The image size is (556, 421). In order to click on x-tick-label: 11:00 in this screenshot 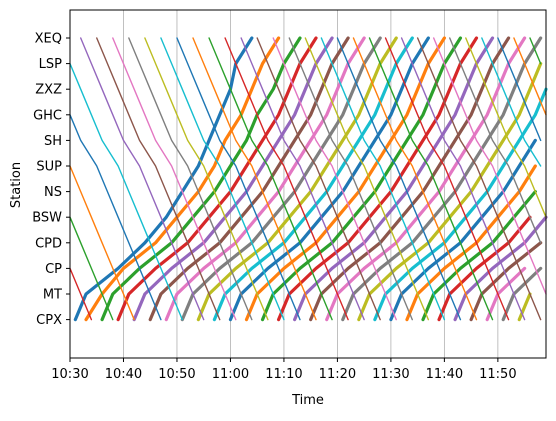, I will do `click(230, 374)`.